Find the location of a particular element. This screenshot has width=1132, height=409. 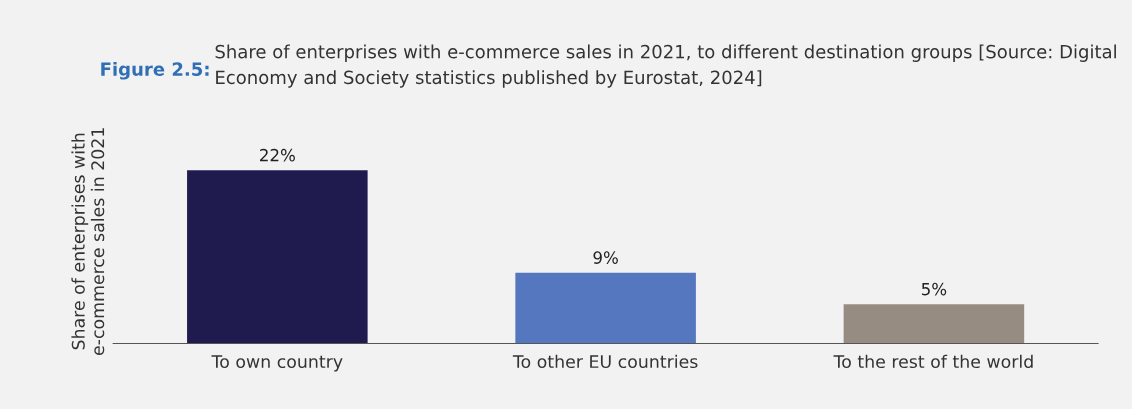

x-tick-label: To own country is located at coordinates (277, 363).